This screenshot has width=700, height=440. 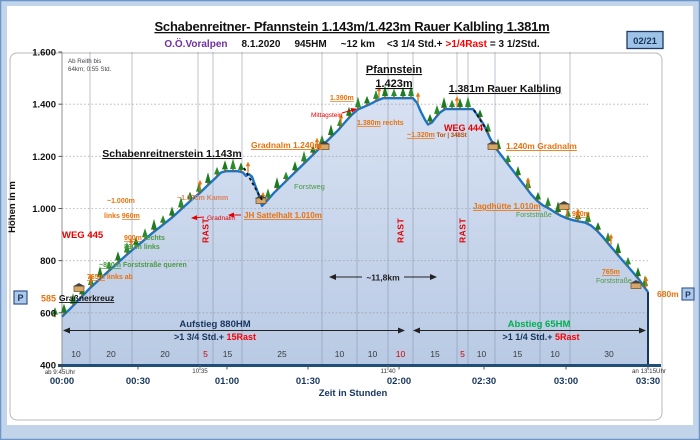 I want to click on aufstieg-label: Aufstieg 880HM, so click(x=214, y=324).